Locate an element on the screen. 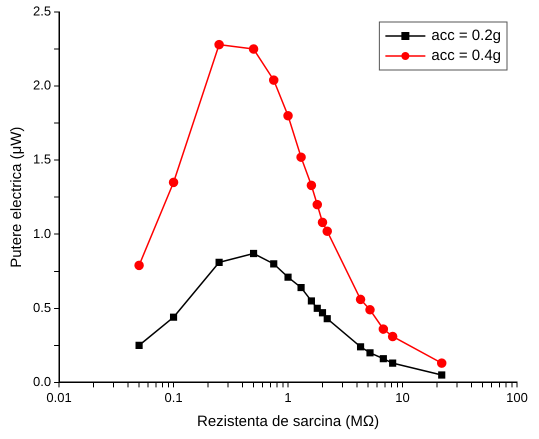 The height and width of the screenshot is (439, 539). x-tick-label: 0.01 is located at coordinates (59, 397).